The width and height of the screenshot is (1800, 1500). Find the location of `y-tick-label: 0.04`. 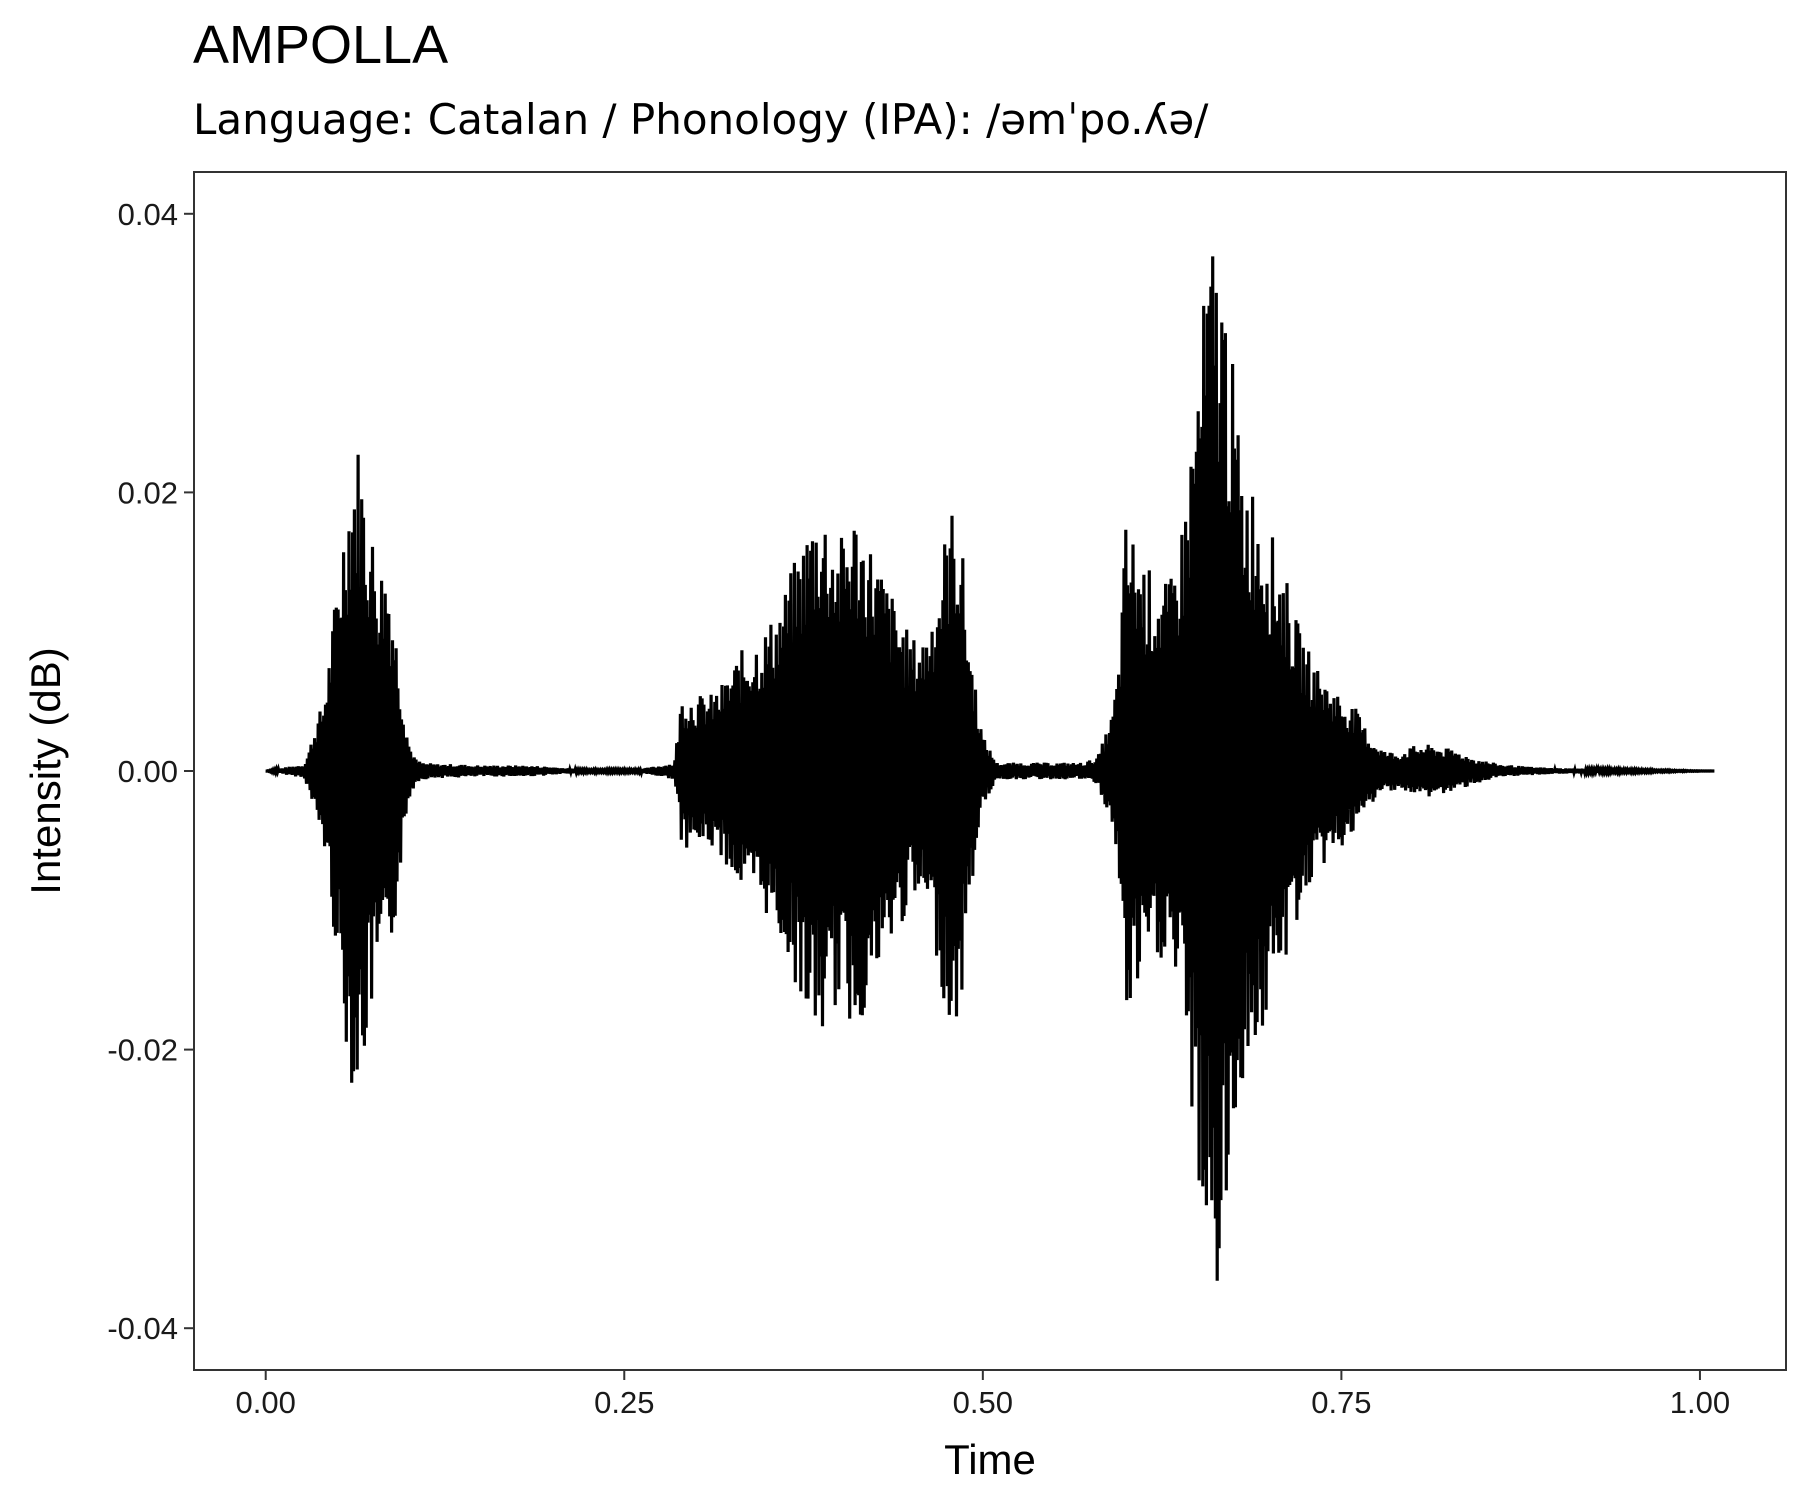

y-tick-label: 0.04 is located at coordinates (148, 214).